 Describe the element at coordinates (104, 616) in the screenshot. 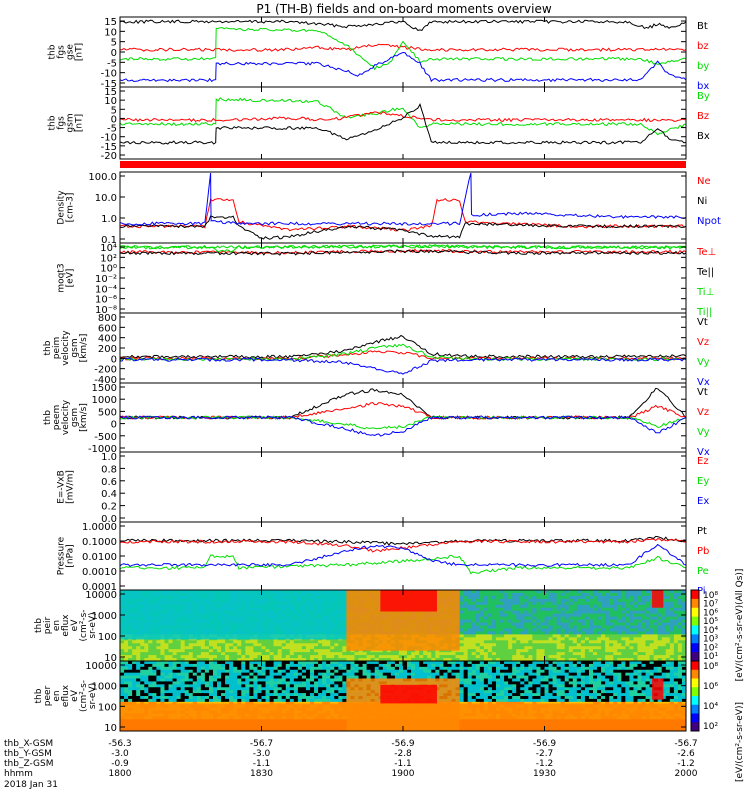

I see `y-tick-label: 1000` at that location.